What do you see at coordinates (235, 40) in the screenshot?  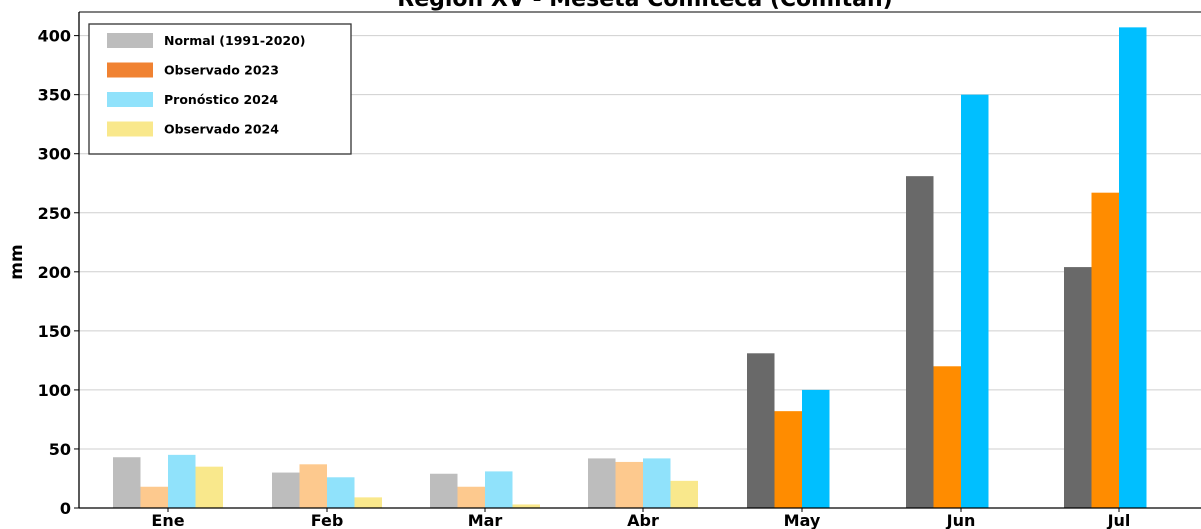 I see `legend-label: Normal (1991-2020)` at bounding box center [235, 40].